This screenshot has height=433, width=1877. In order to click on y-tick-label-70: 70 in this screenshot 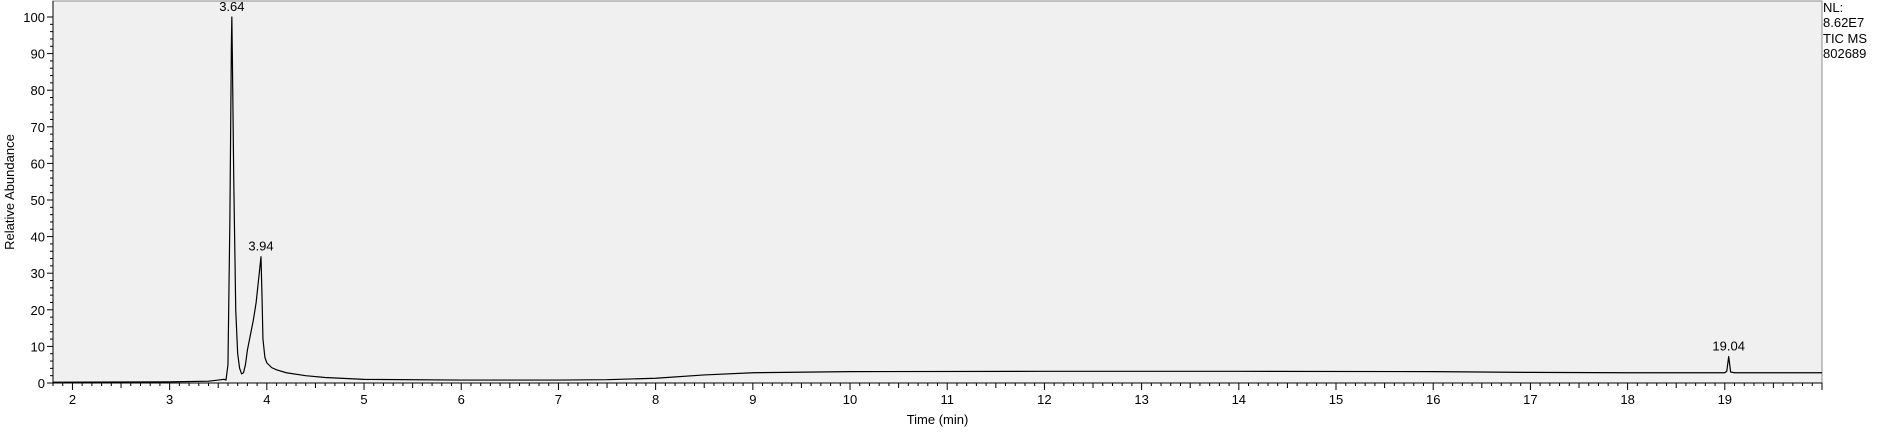, I will do `click(38, 127)`.